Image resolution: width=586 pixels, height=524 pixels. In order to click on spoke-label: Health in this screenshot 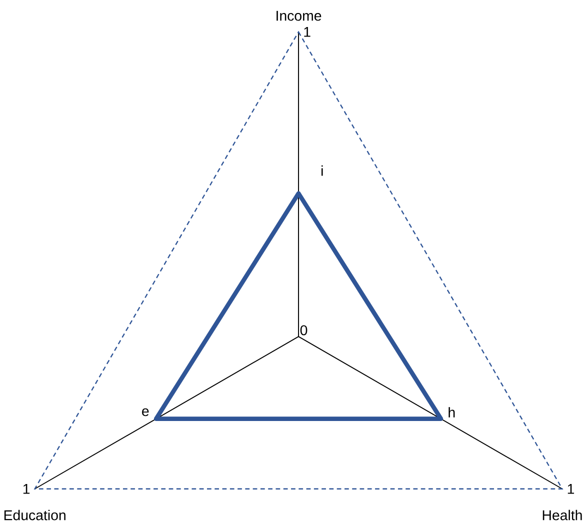, I will do `click(562, 515)`.